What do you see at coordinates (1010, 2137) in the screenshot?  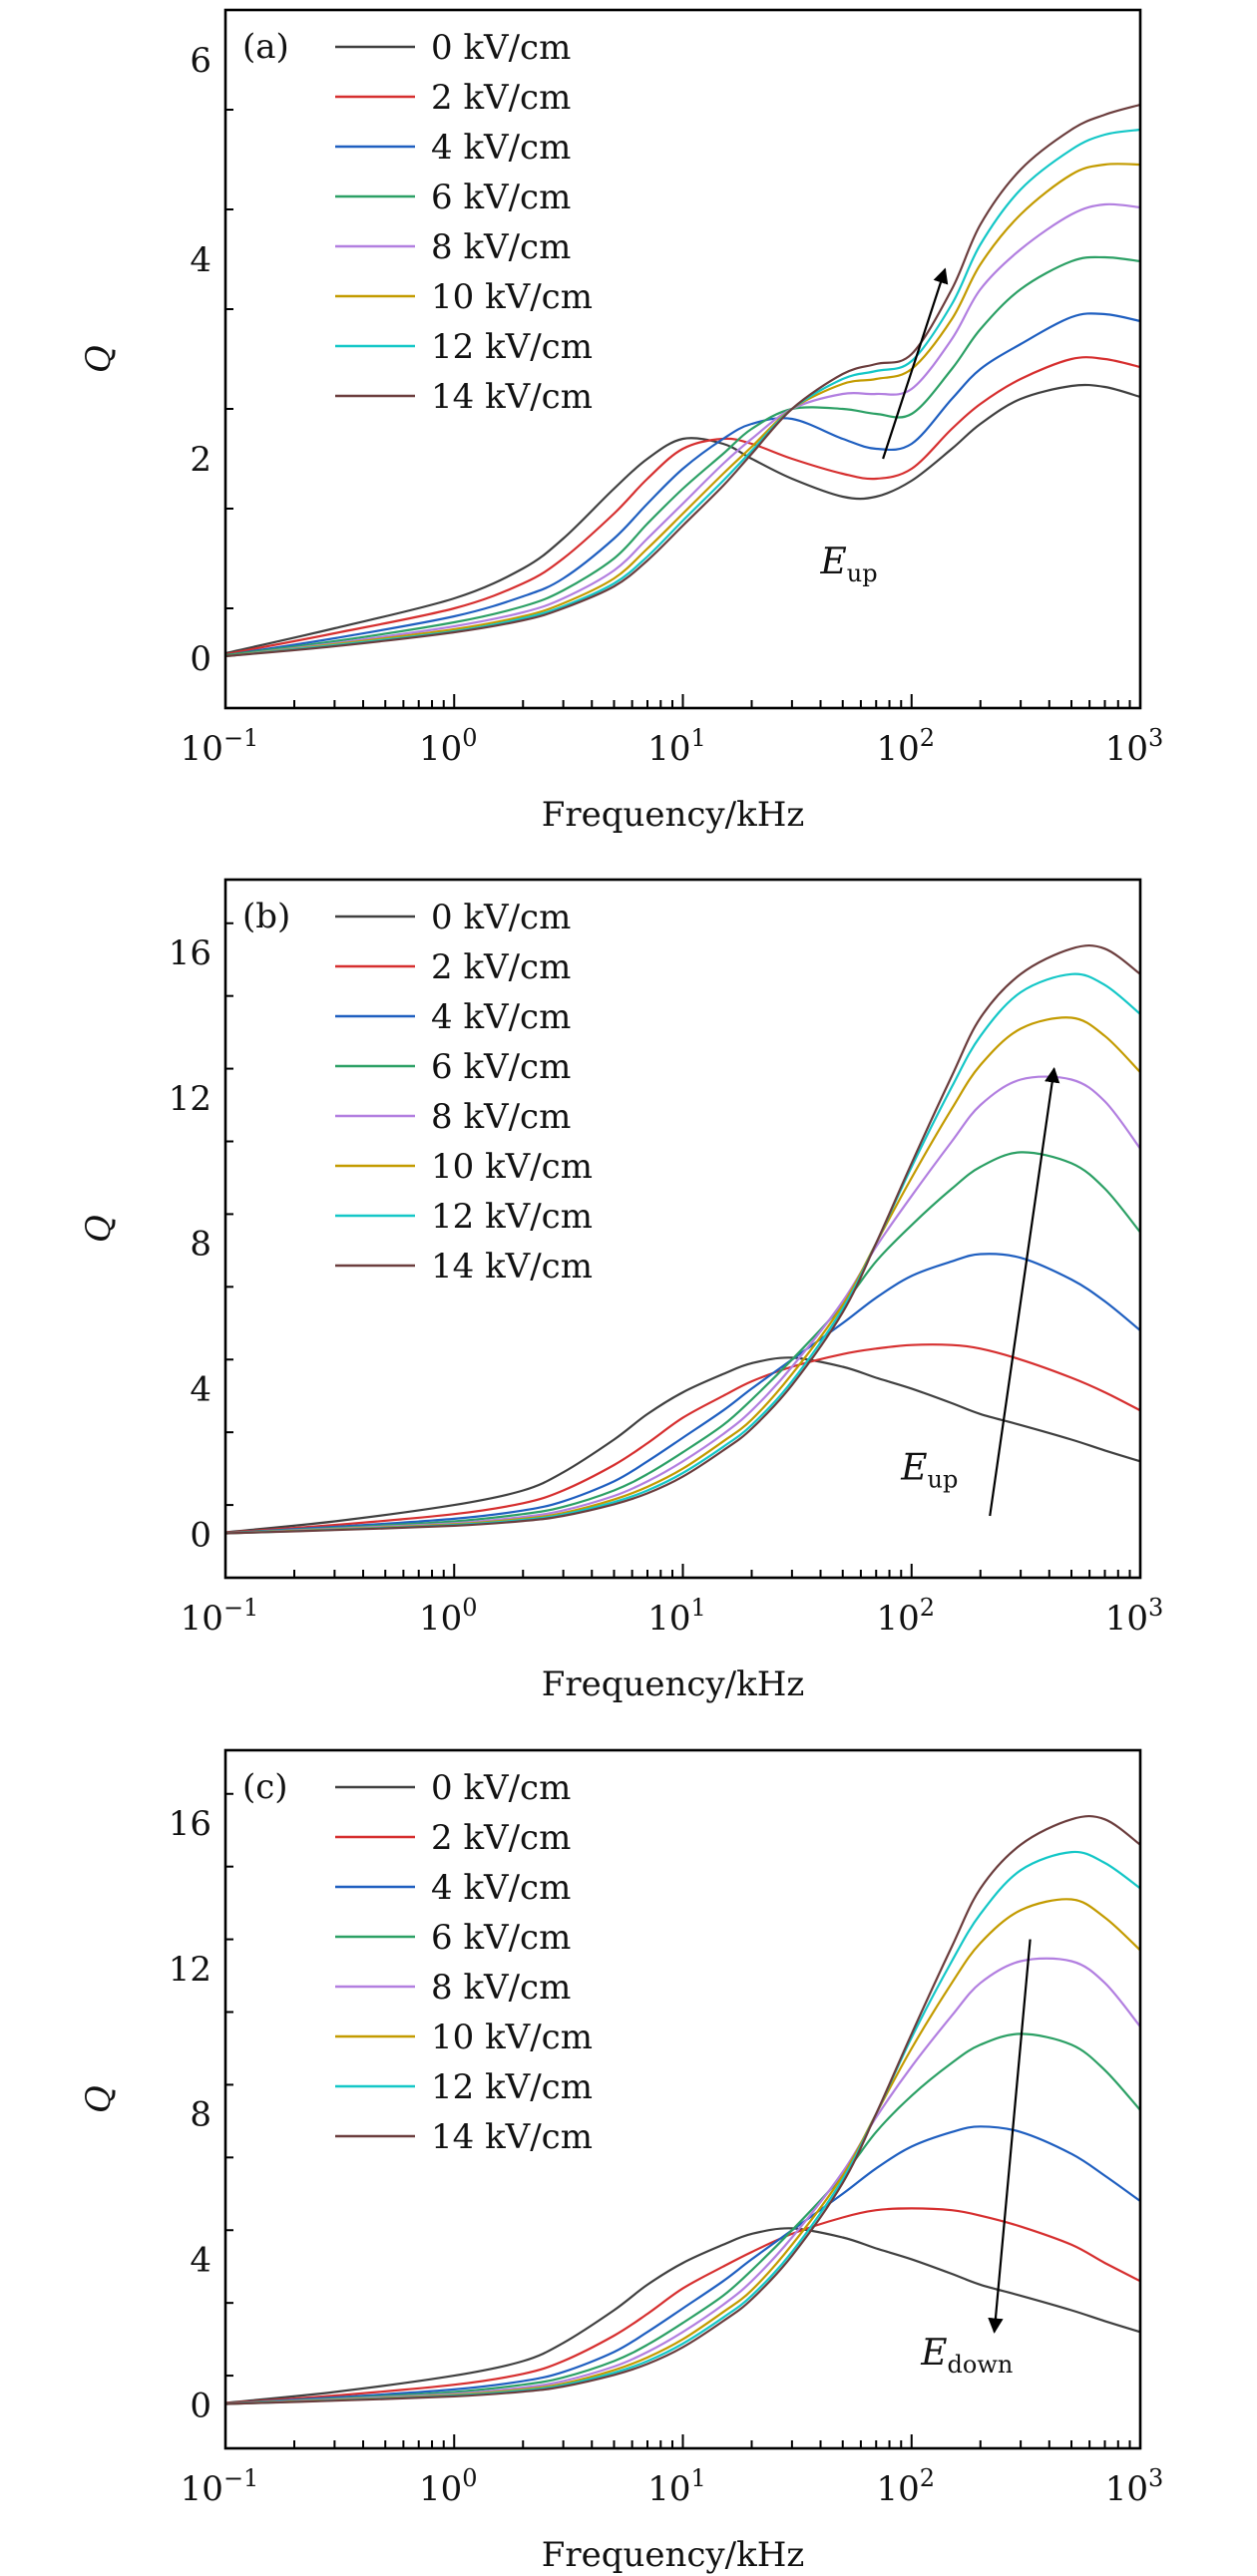 I see `panel-c-field-arrow` at bounding box center [1010, 2137].